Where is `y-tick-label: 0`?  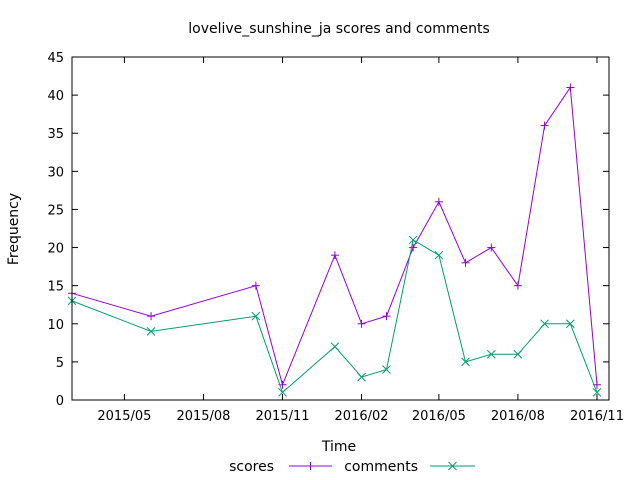
y-tick-label: 0 is located at coordinates (60, 401).